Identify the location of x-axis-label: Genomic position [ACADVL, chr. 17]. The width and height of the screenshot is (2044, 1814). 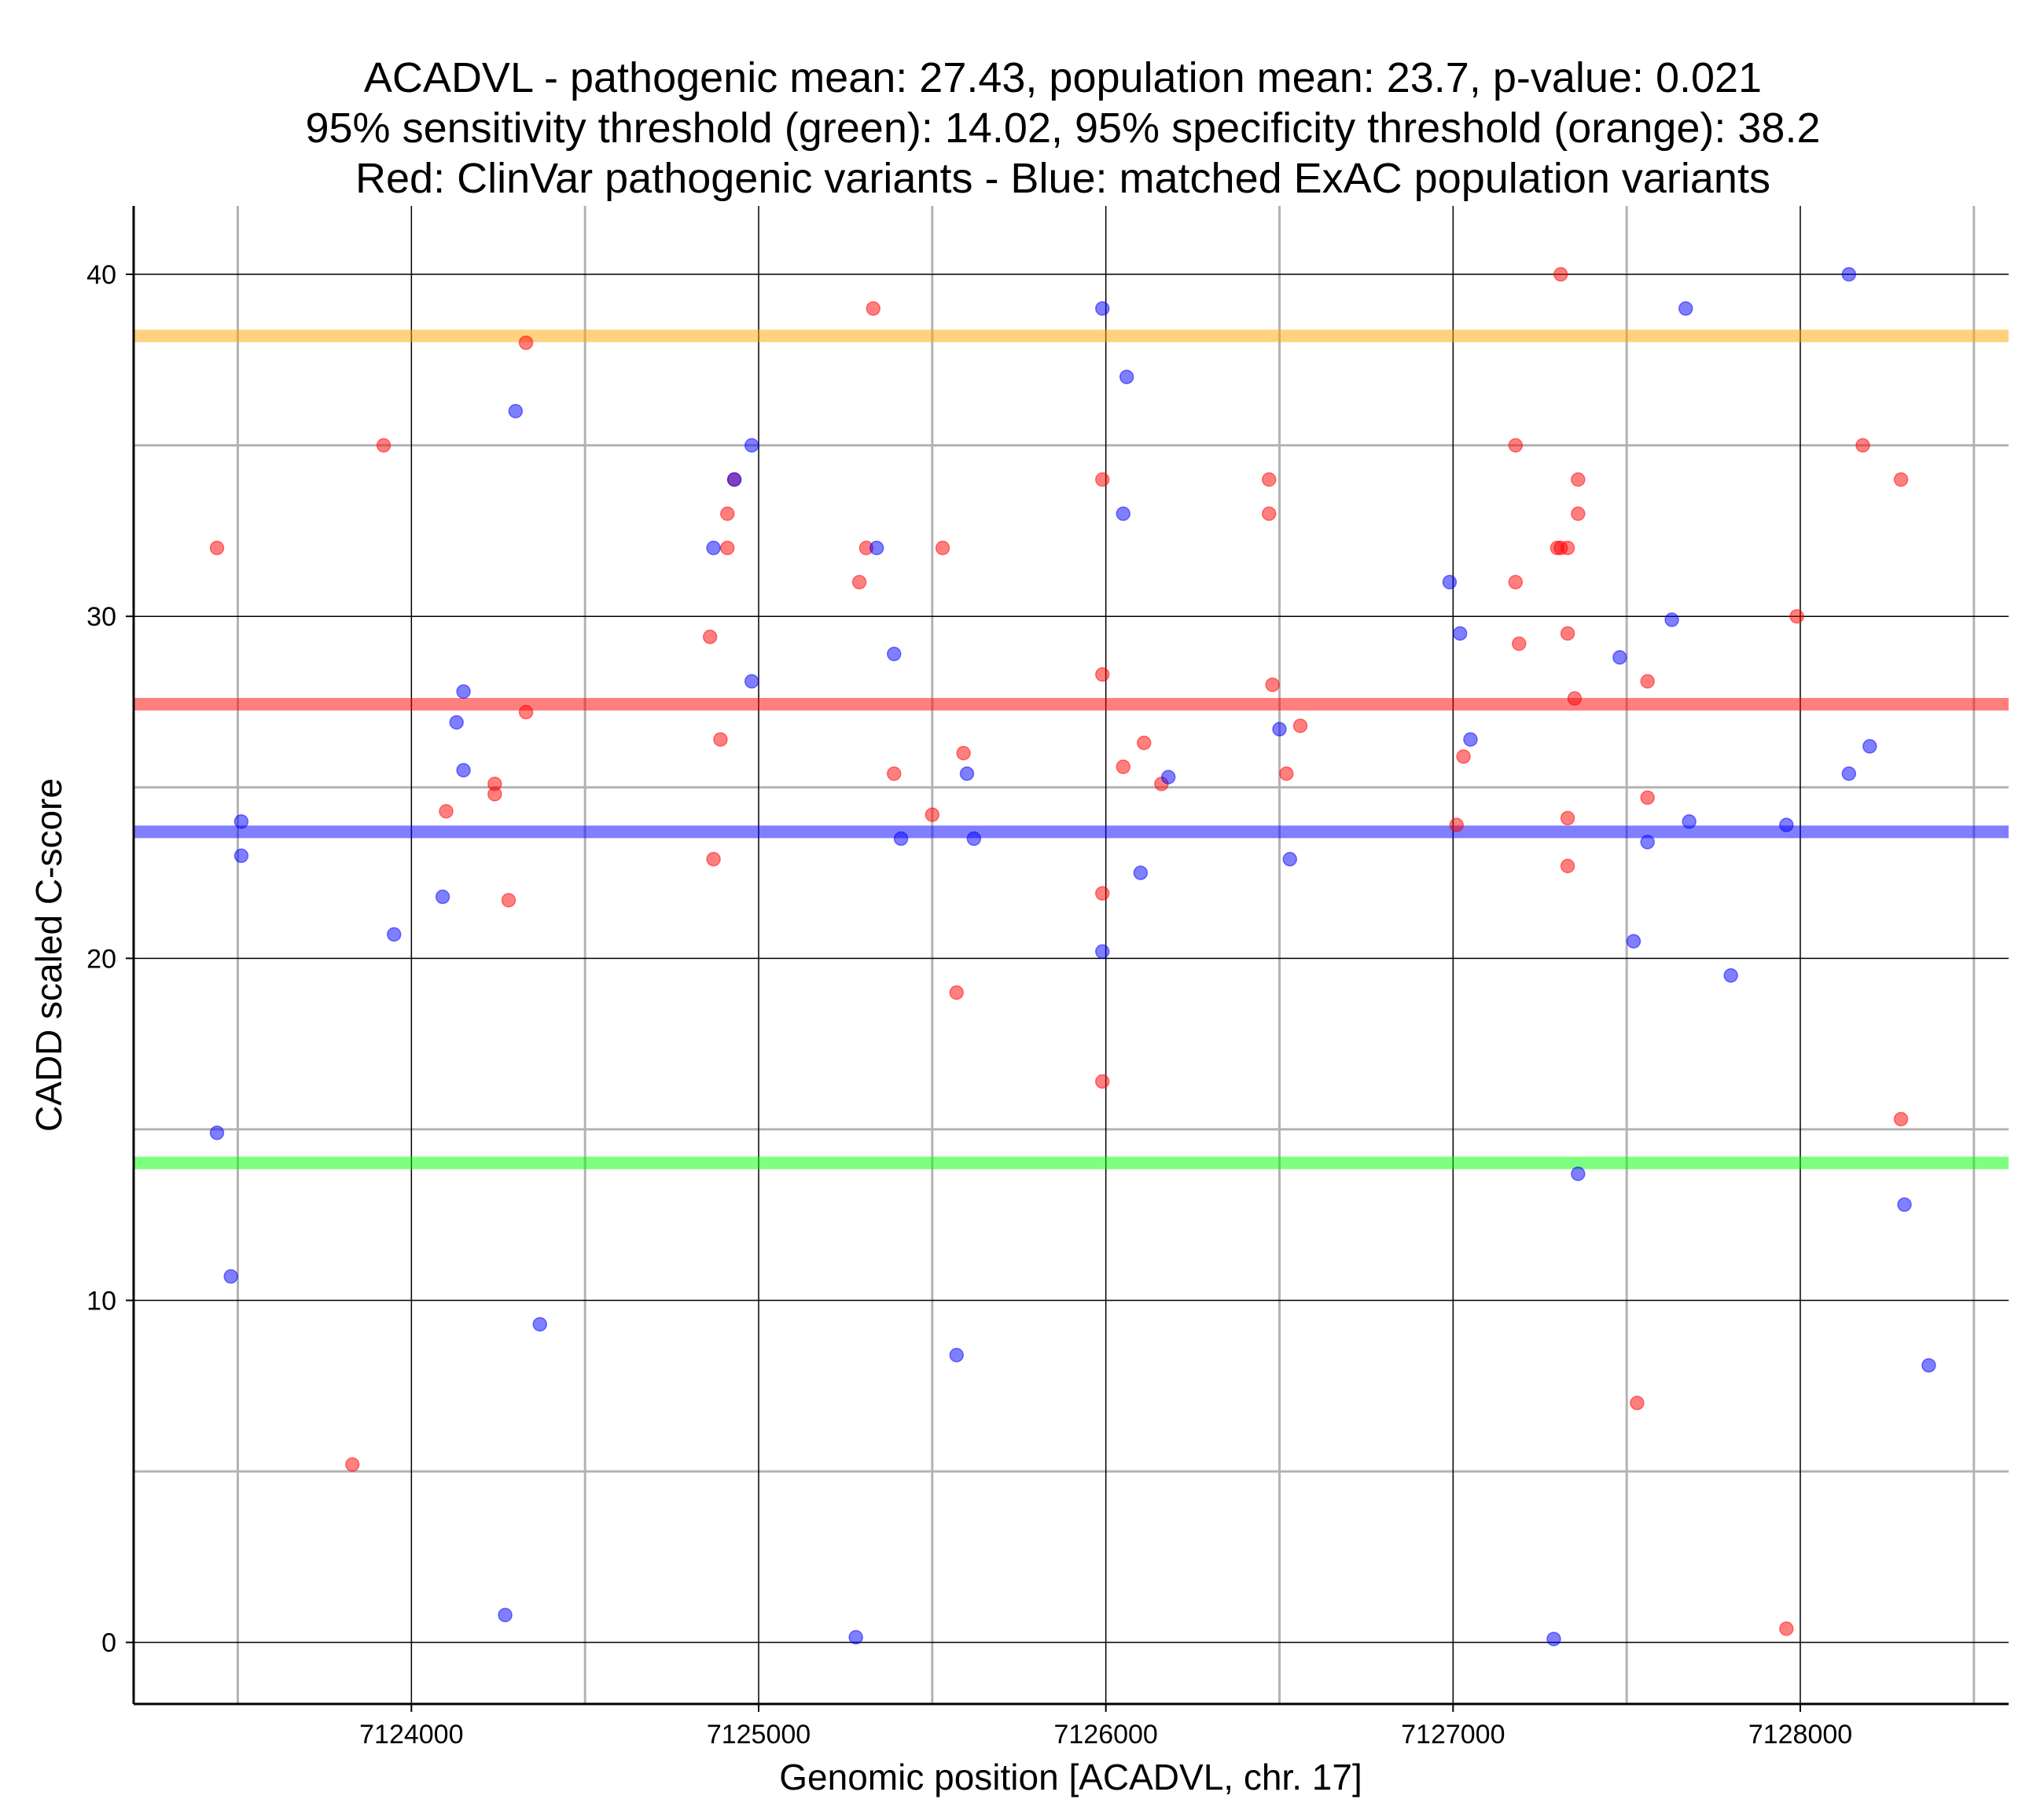
(1071, 1777).